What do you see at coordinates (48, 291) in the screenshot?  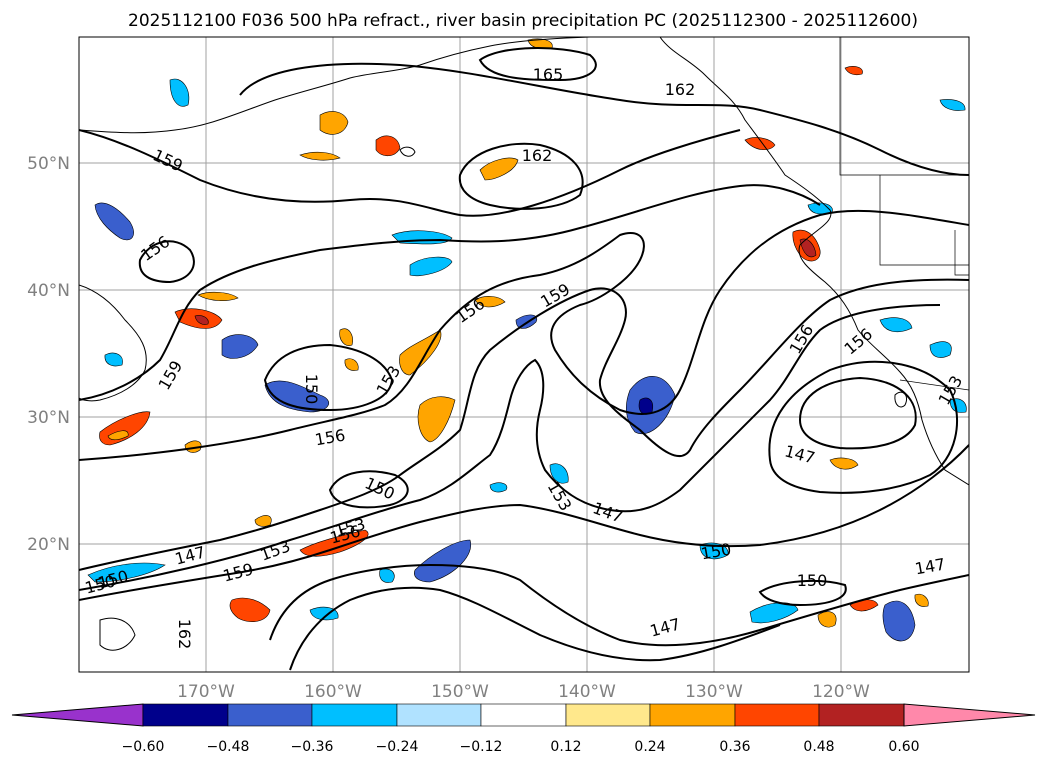 I see `lat-label-40n: 40°N` at bounding box center [48, 291].